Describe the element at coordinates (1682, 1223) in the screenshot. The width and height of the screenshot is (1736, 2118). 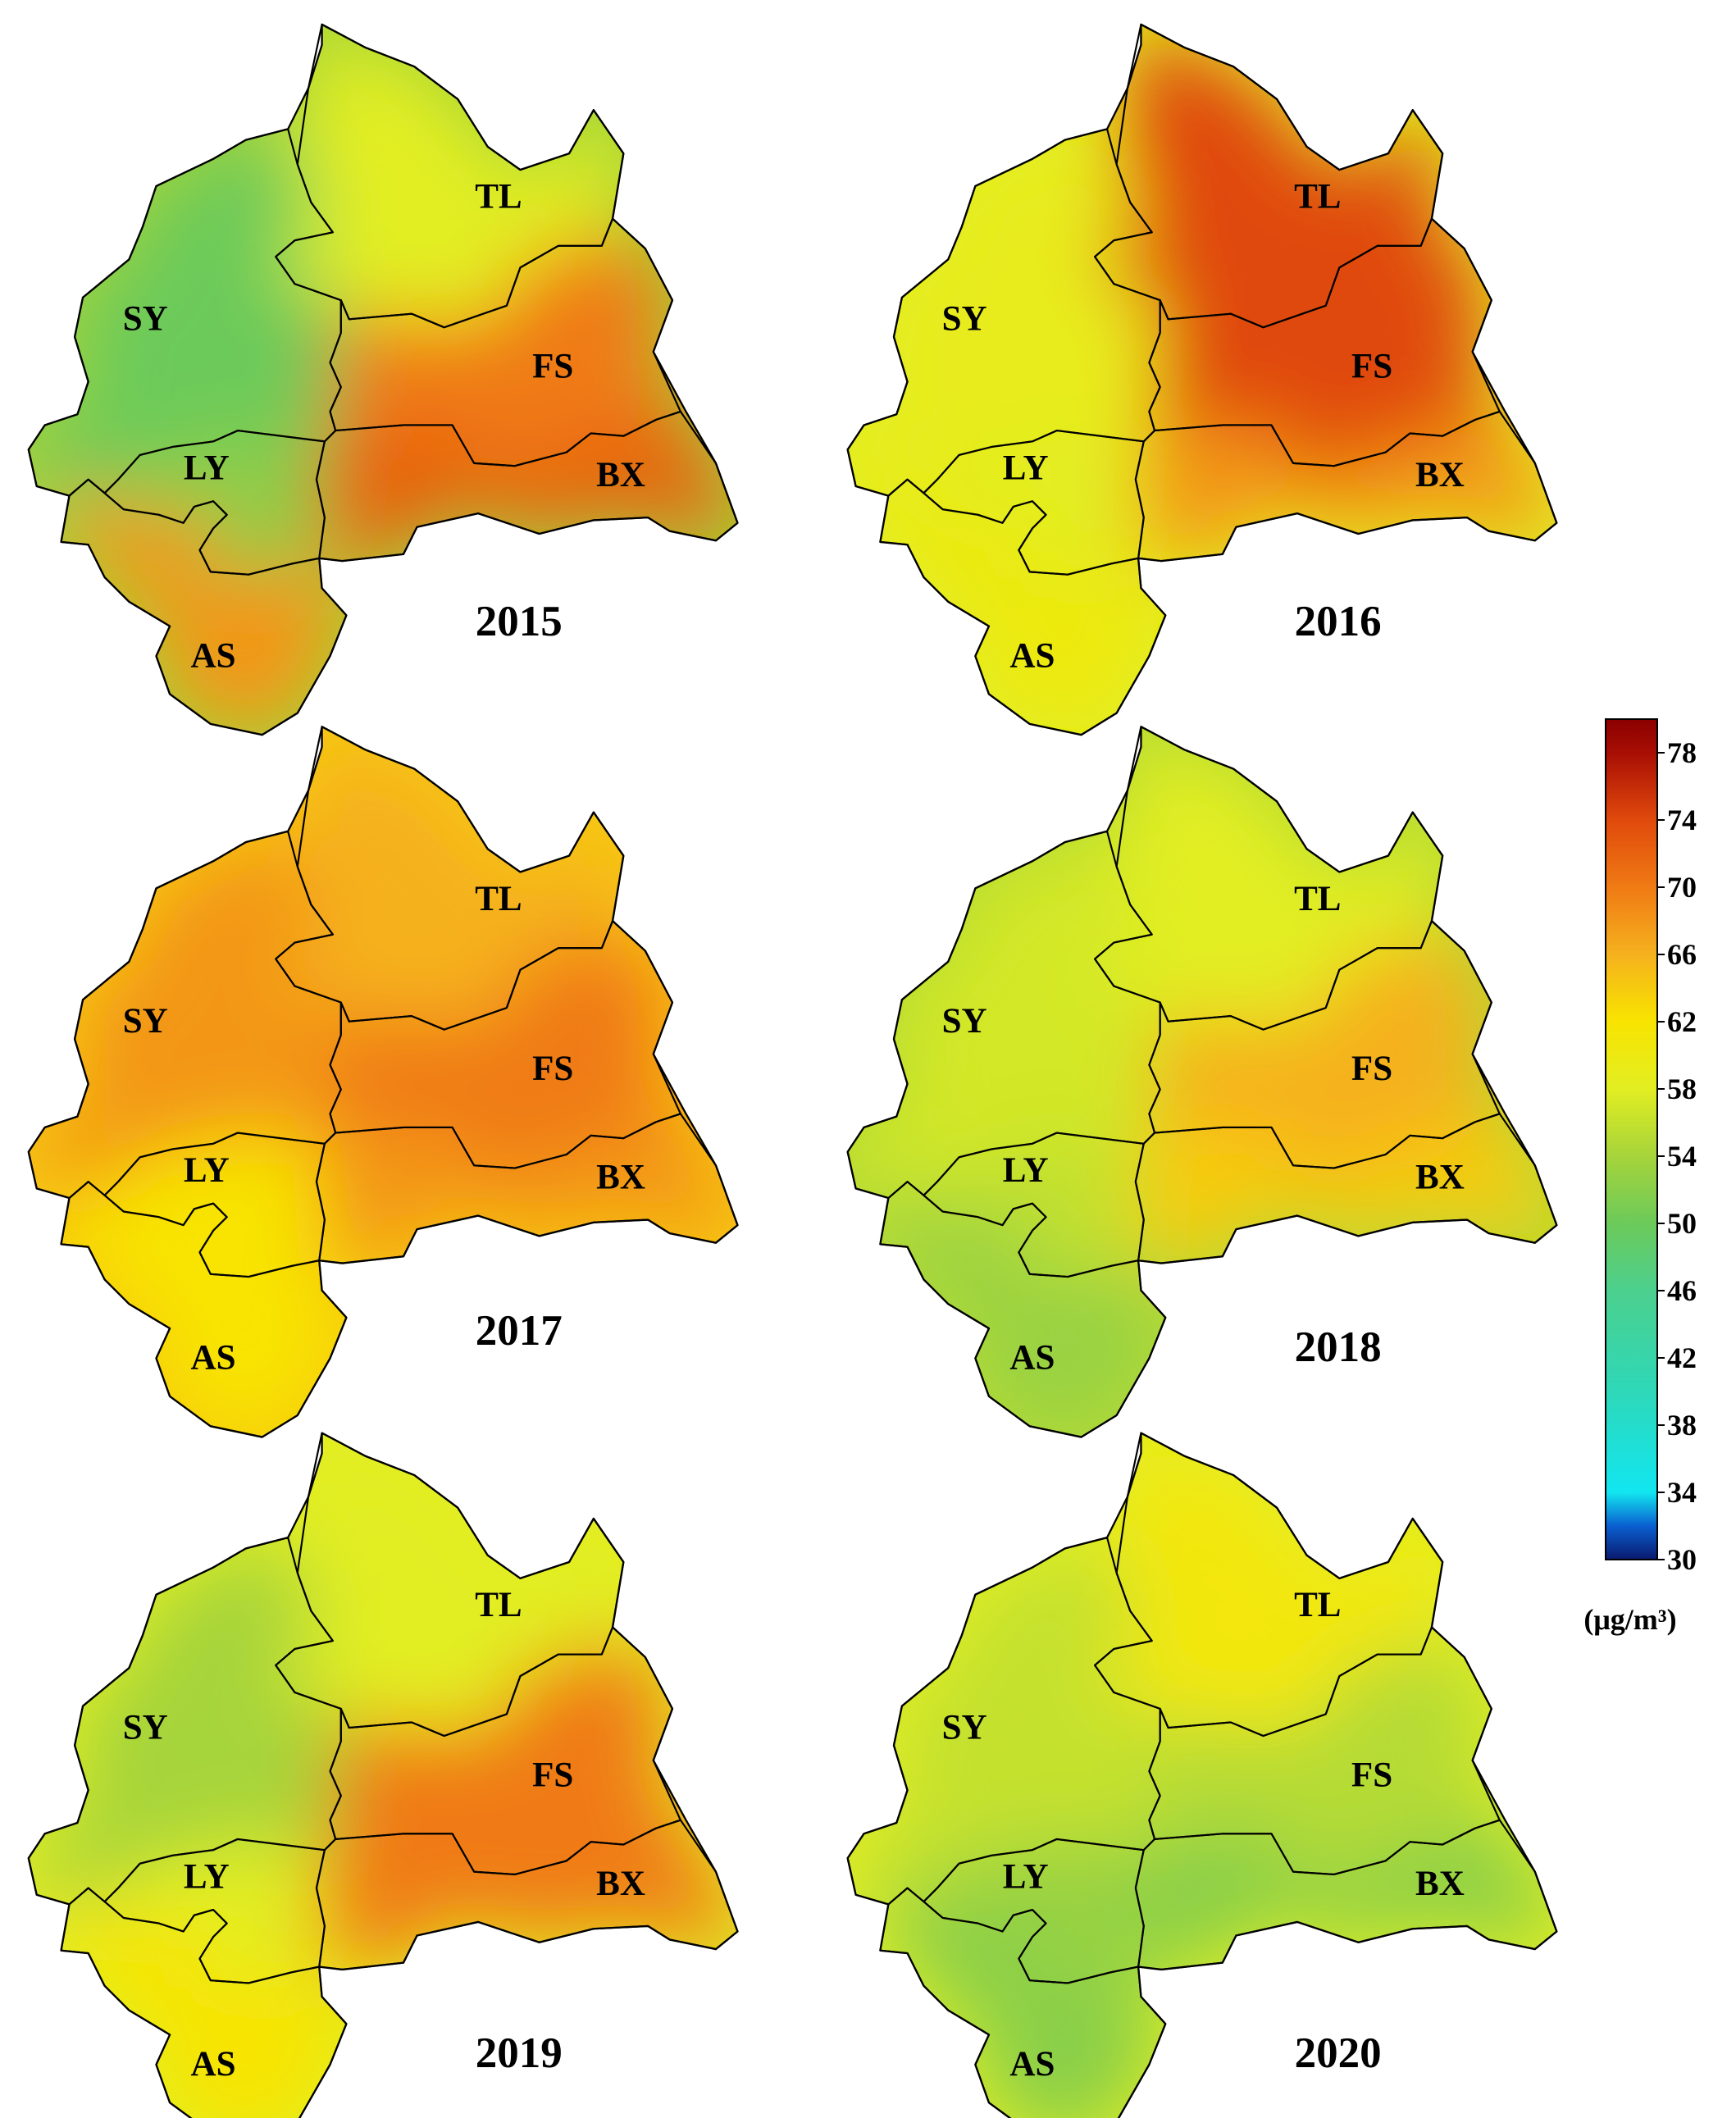
I see `legend-tick-label: 50` at that location.